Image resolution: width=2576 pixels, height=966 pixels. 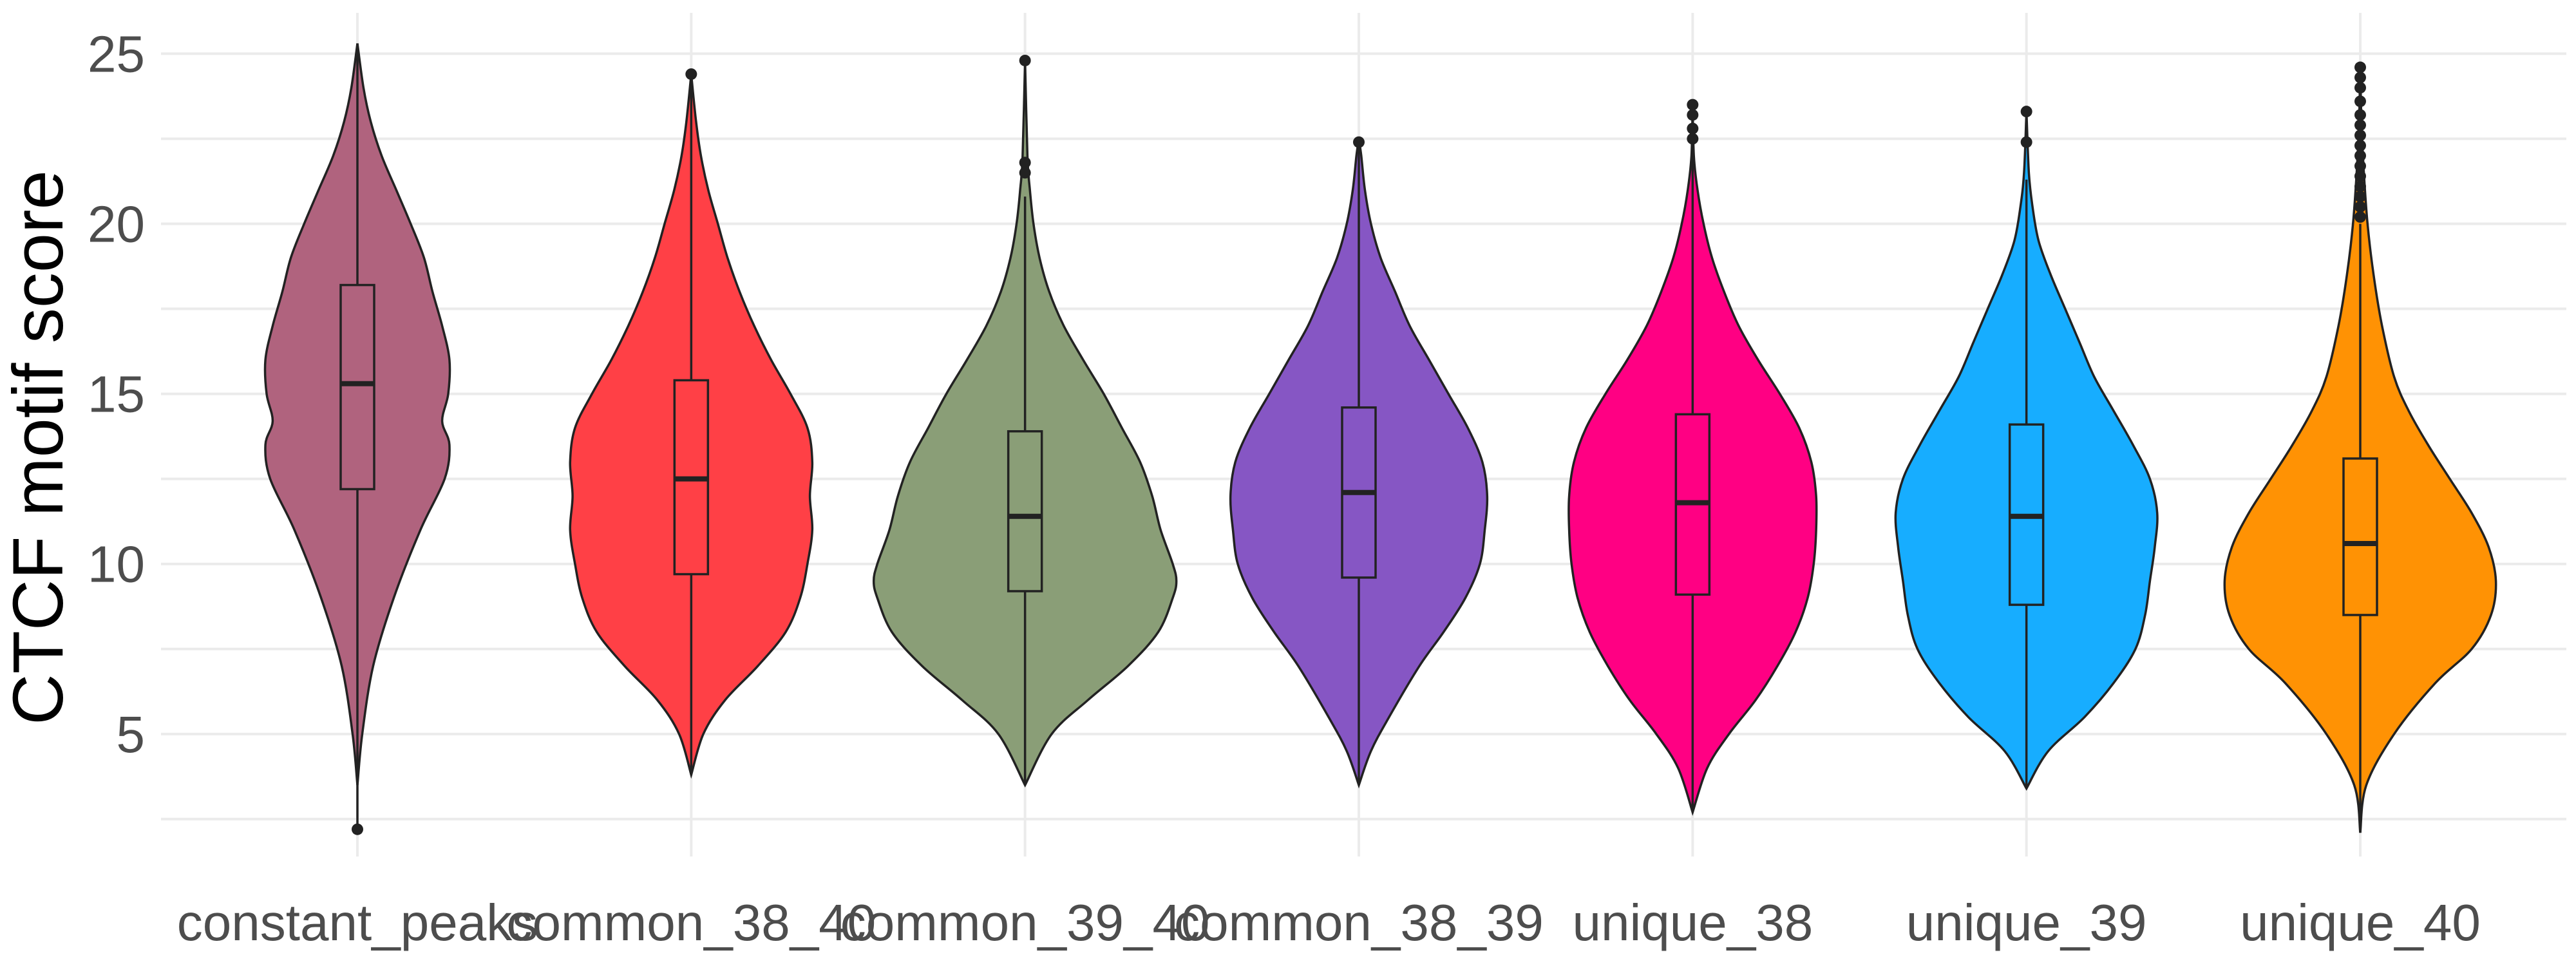 I want to click on y-axis-title: CTCF motif score, so click(x=39, y=447).